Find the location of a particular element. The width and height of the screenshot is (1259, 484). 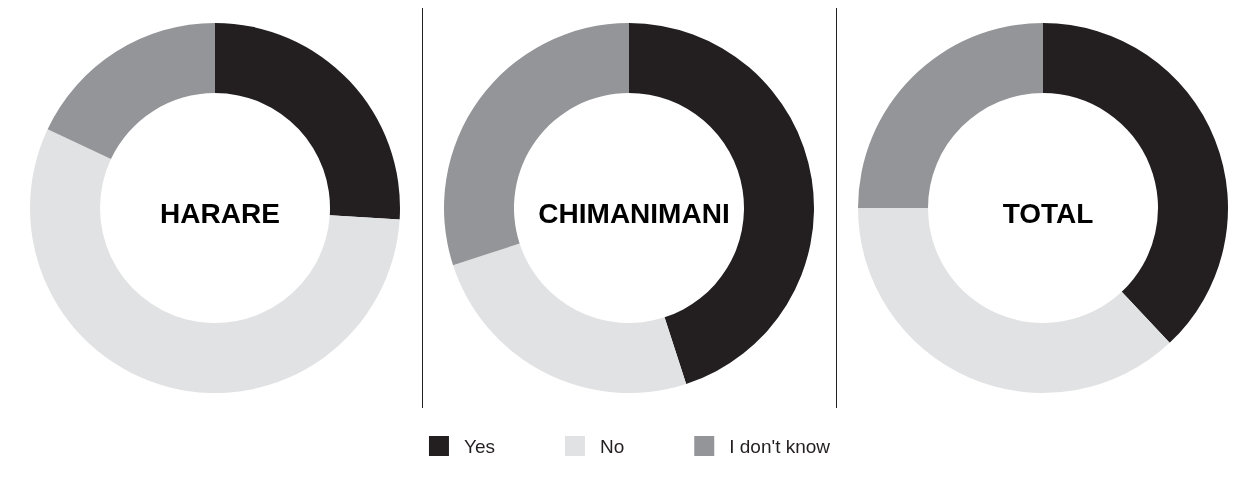

legend-label: I don't know is located at coordinates (780, 446).